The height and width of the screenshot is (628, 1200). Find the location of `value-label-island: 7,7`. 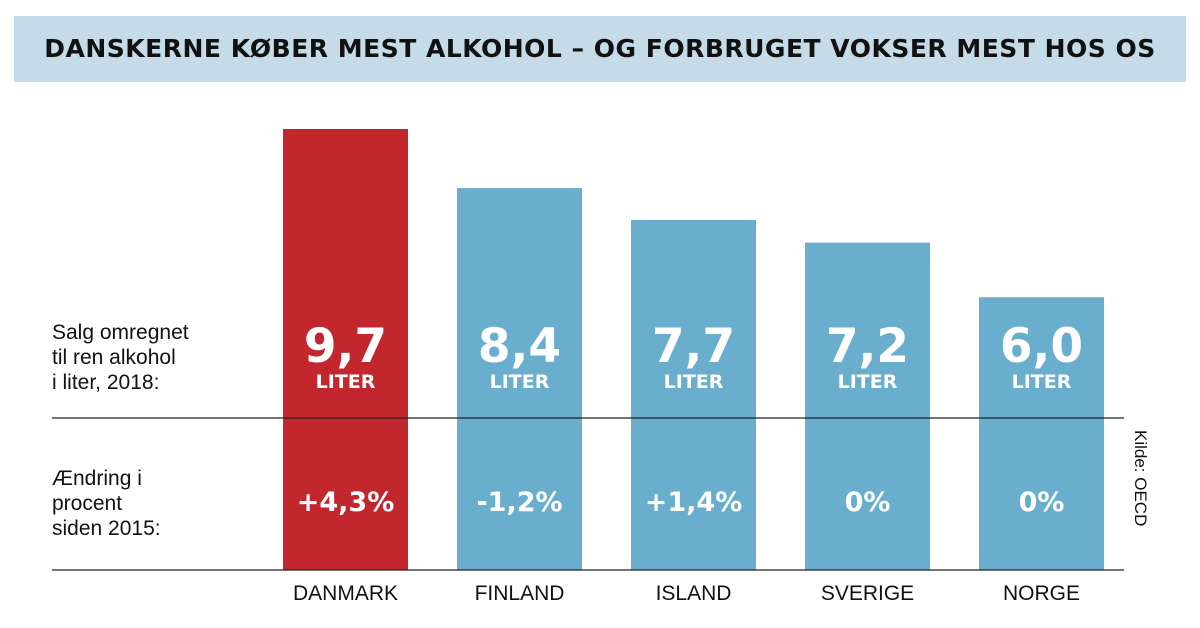

value-label-island: 7,7 is located at coordinates (693, 346).